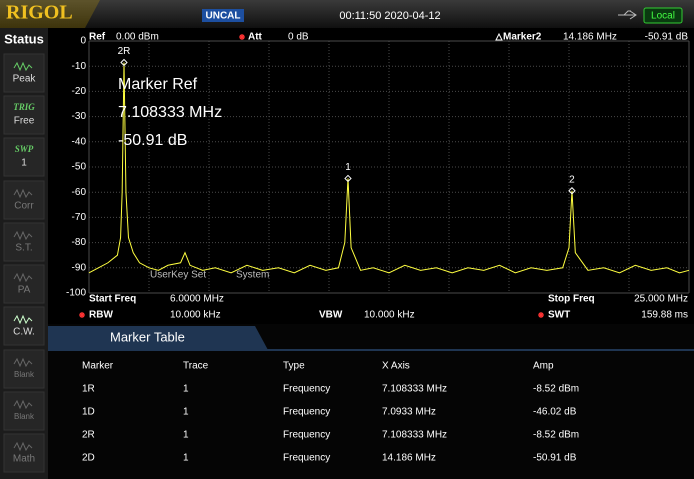 The width and height of the screenshot is (694, 479). Describe the element at coordinates (196, 366) in the screenshot. I see `table-header: Trace` at that location.